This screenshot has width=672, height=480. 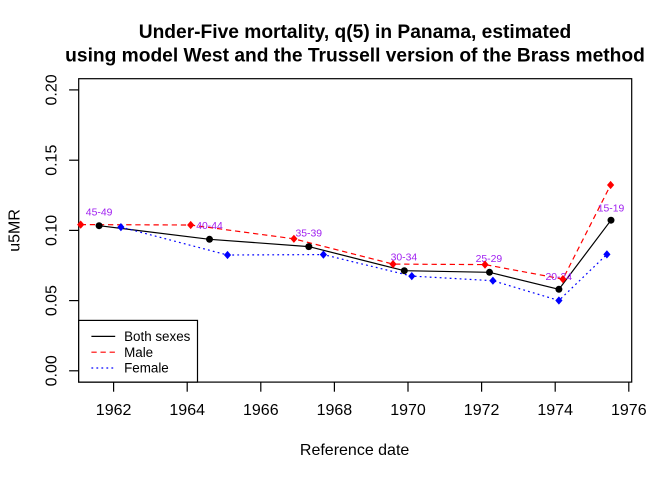 I want to click on svg-text: 35-39, so click(x=309, y=233).